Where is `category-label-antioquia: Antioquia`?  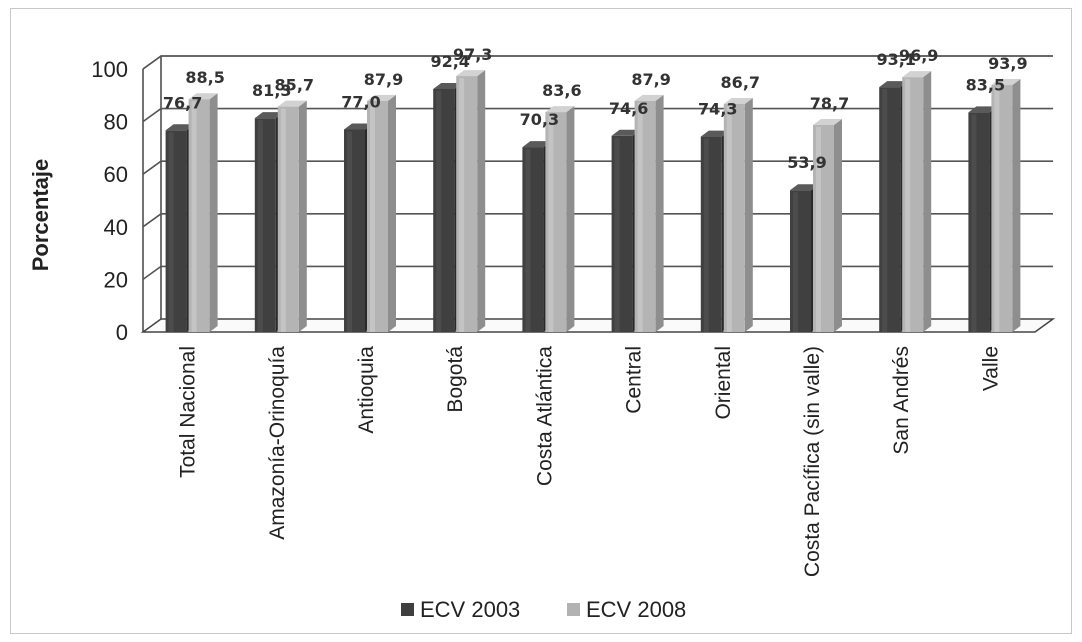
category-label-antioquia: Antioquia is located at coordinates (366, 390).